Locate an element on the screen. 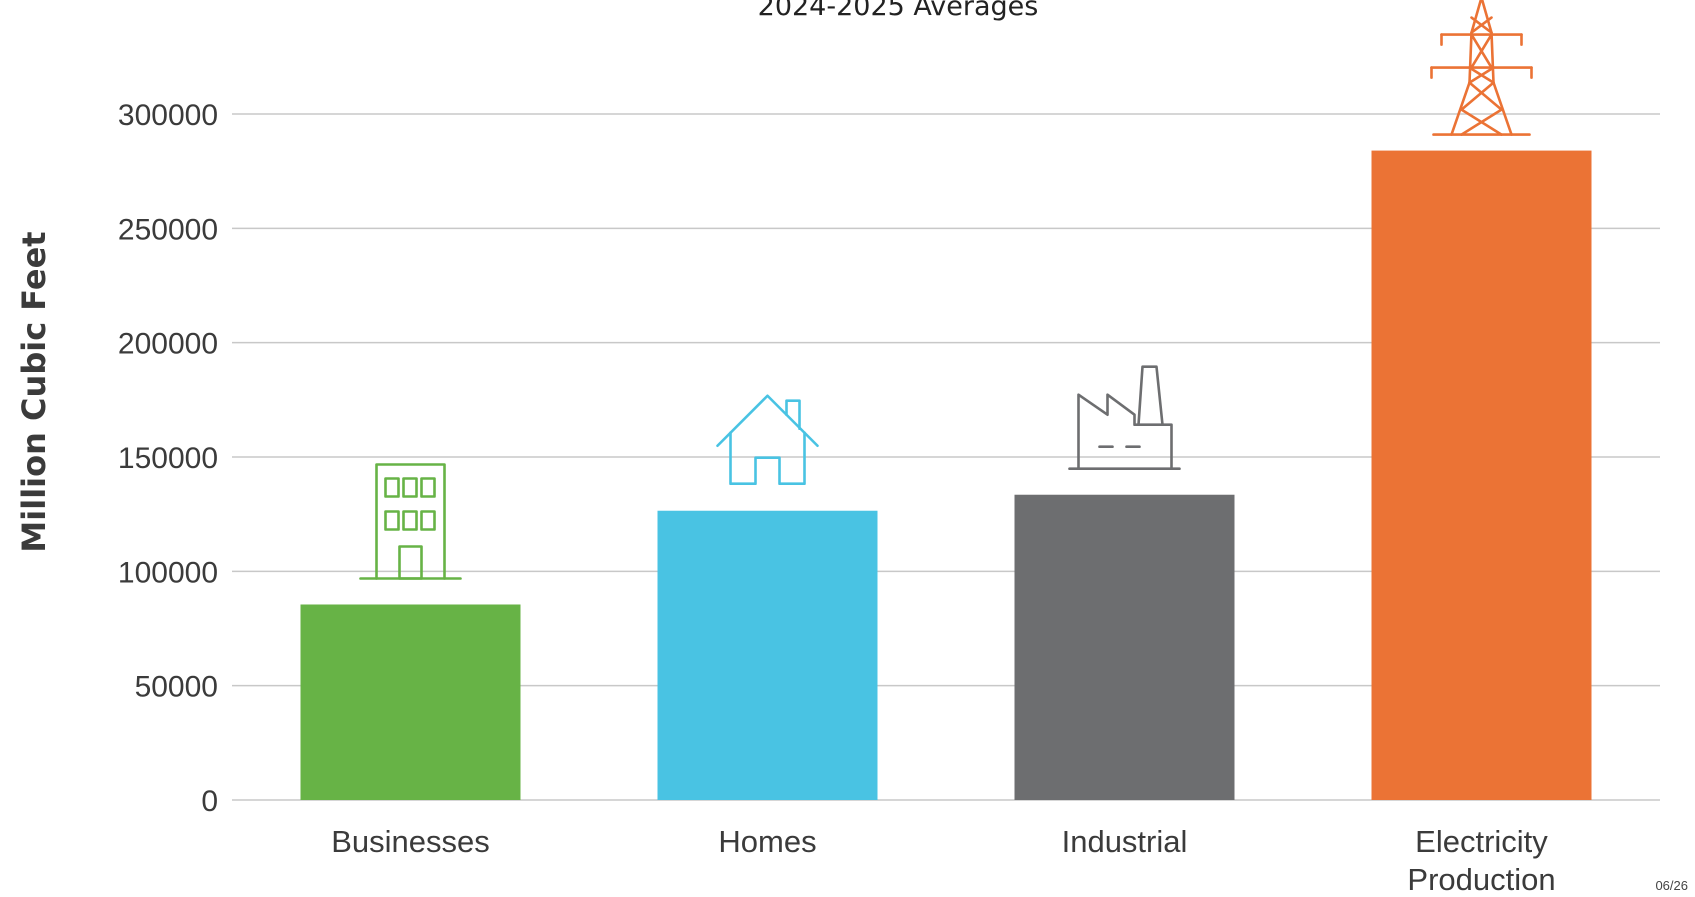 The width and height of the screenshot is (1695, 897). y-tick-label: 0 is located at coordinates (209, 801).